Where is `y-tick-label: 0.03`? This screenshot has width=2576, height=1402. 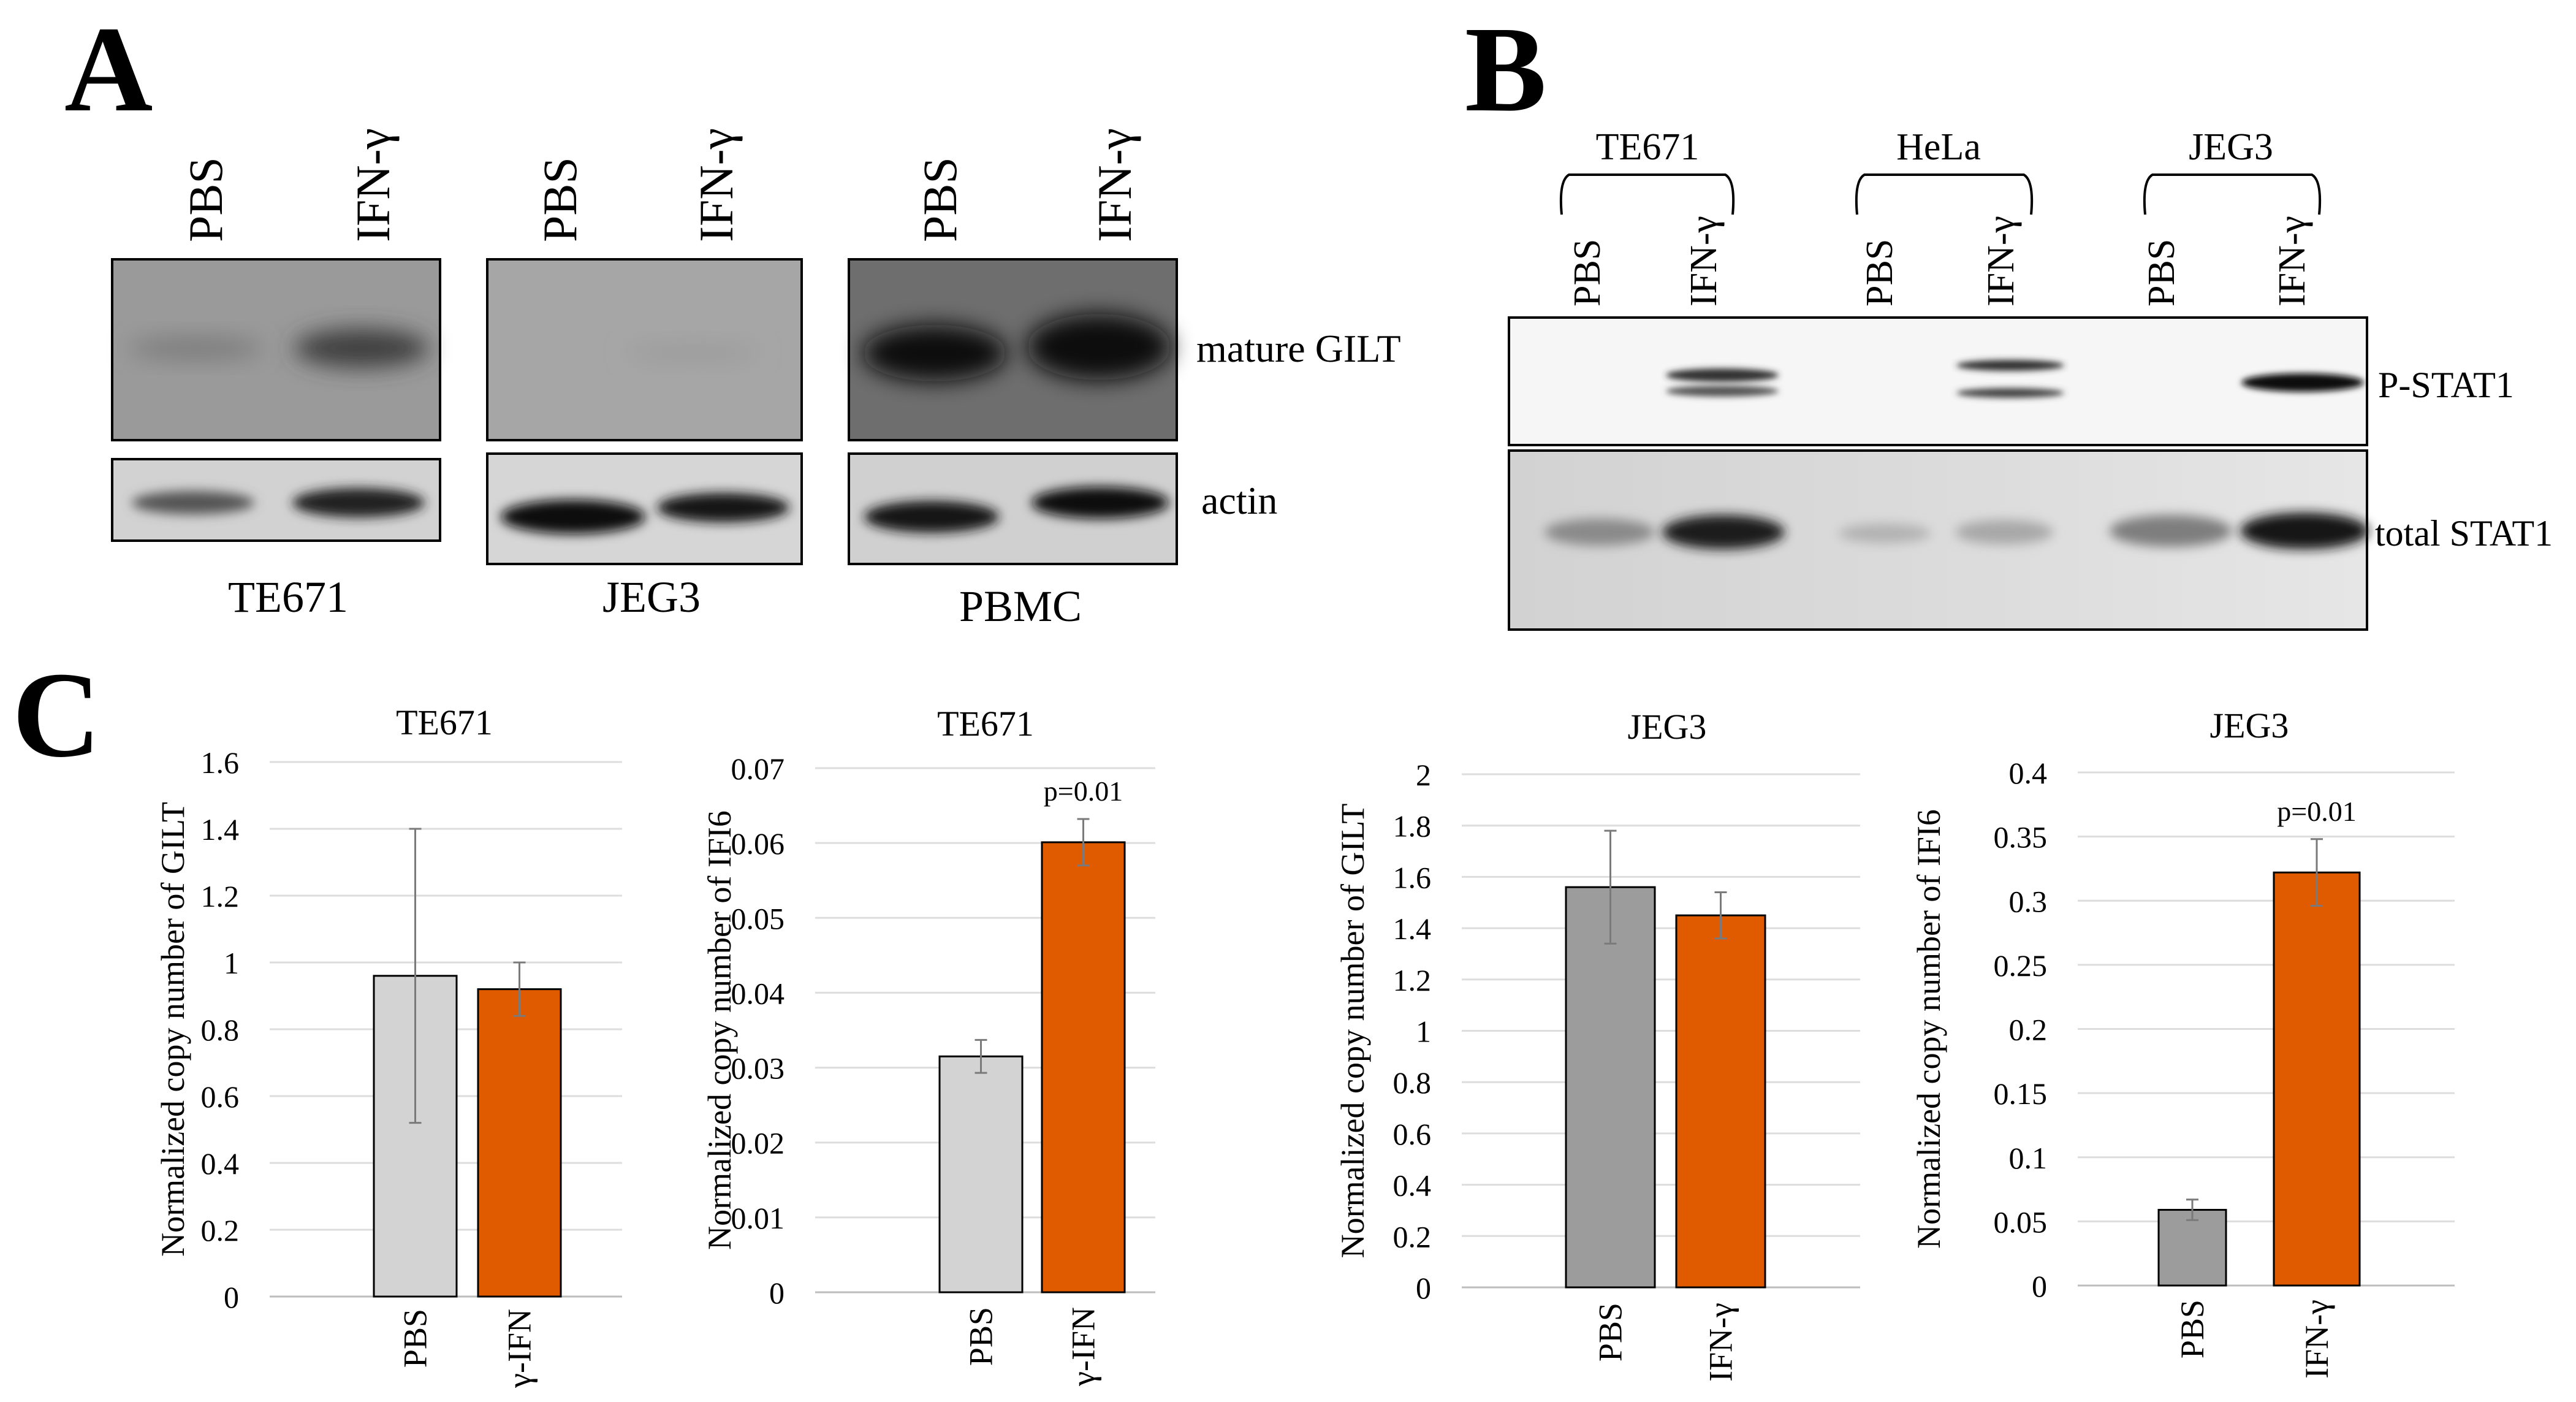 y-tick-label: 0.03 is located at coordinates (758, 1068).